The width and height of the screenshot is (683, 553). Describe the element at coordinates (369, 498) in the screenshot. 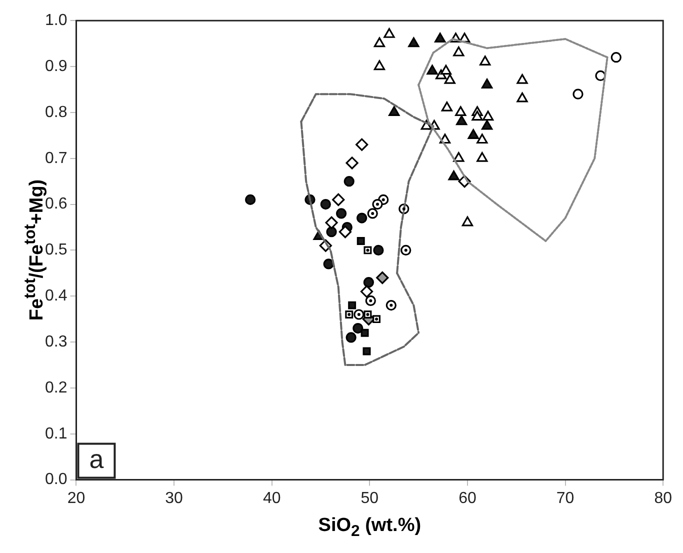

I see `x-tick-label: 50` at that location.